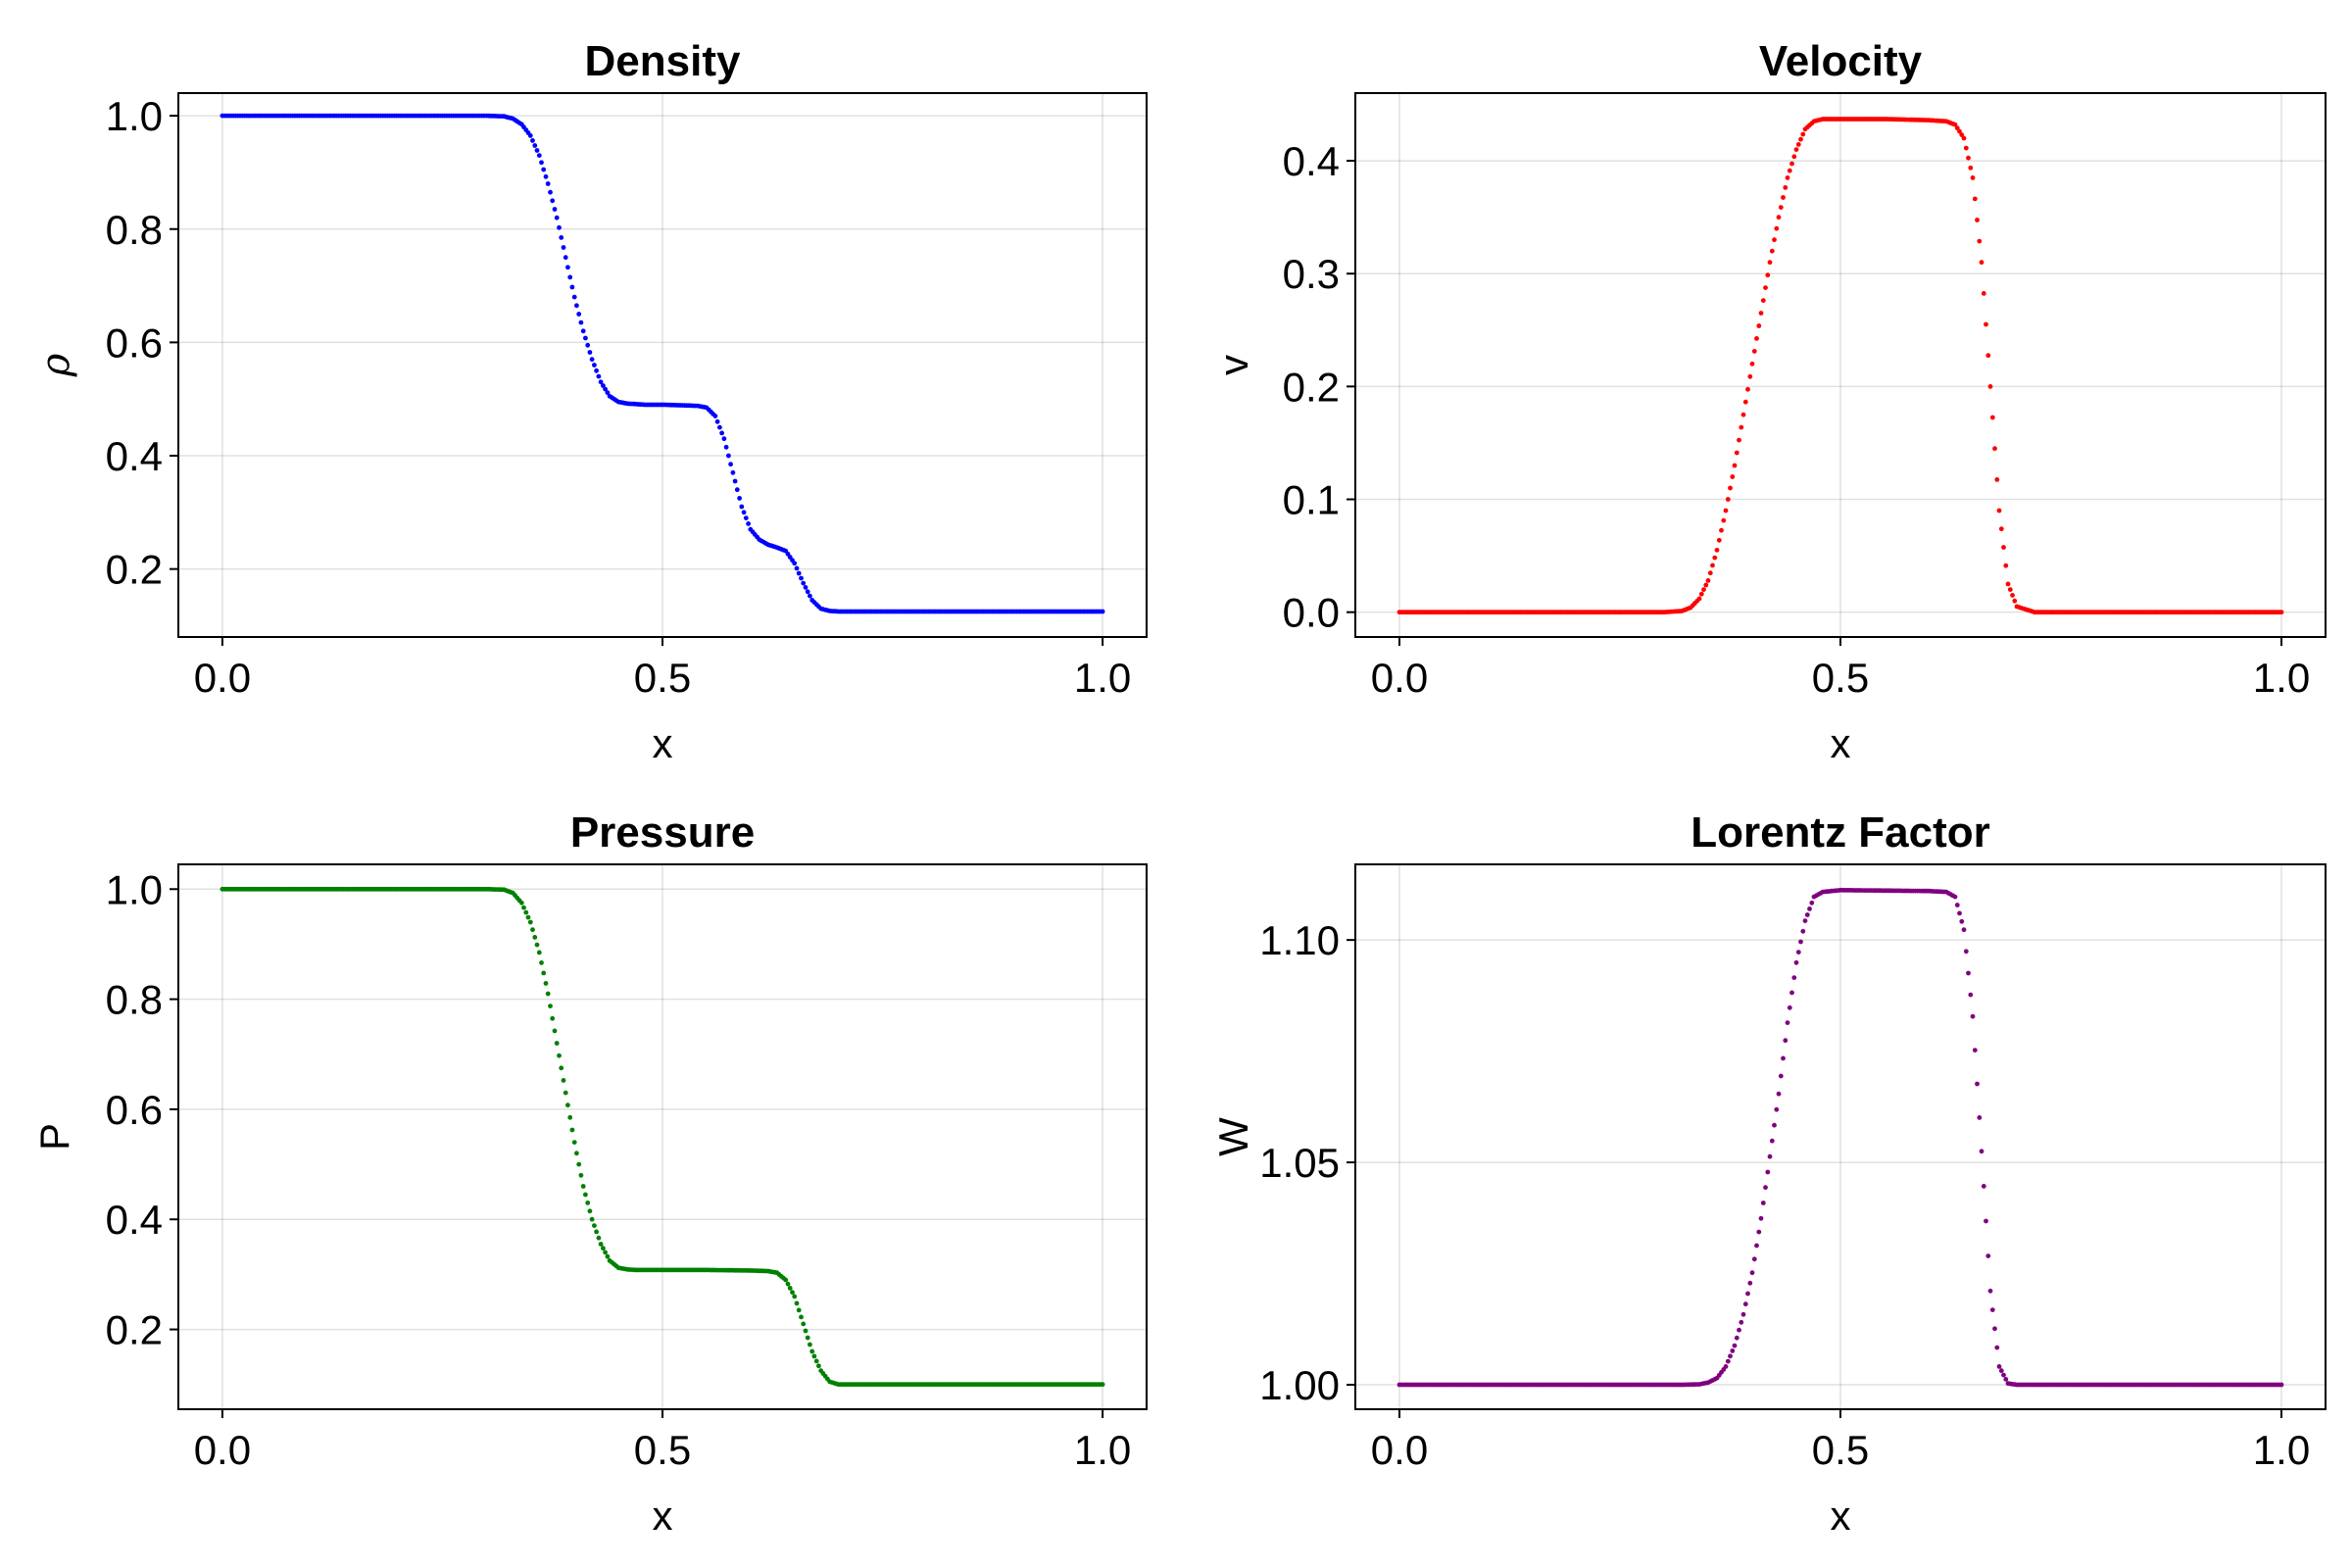 The height and width of the screenshot is (1568, 2352). What do you see at coordinates (134, 1110) in the screenshot?
I see `pressure-ytick-label: 0.6` at bounding box center [134, 1110].